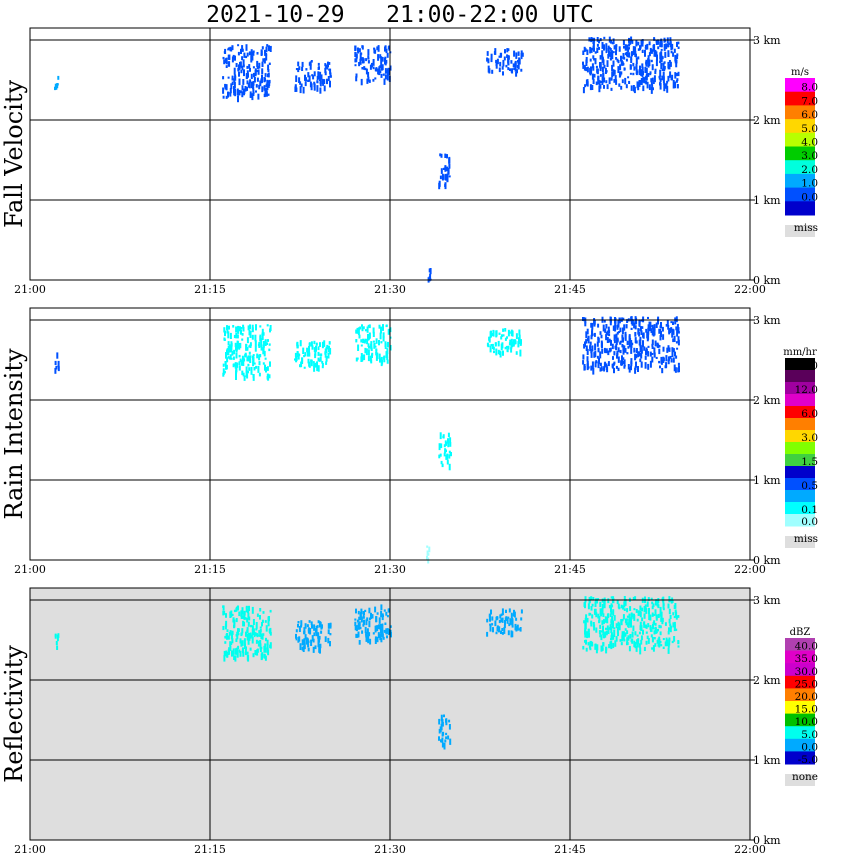 The width and height of the screenshot is (850, 868). What do you see at coordinates (800, 139) in the screenshot?
I see `colorbar-swatch` at bounding box center [800, 139].